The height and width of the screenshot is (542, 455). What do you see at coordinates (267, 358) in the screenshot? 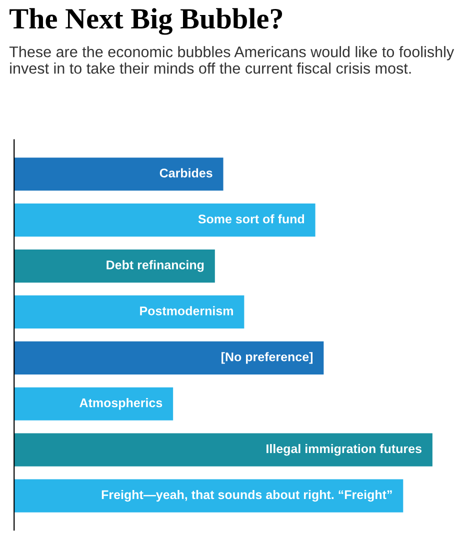
I see `y-tick-label: [No preference]` at bounding box center [267, 358].